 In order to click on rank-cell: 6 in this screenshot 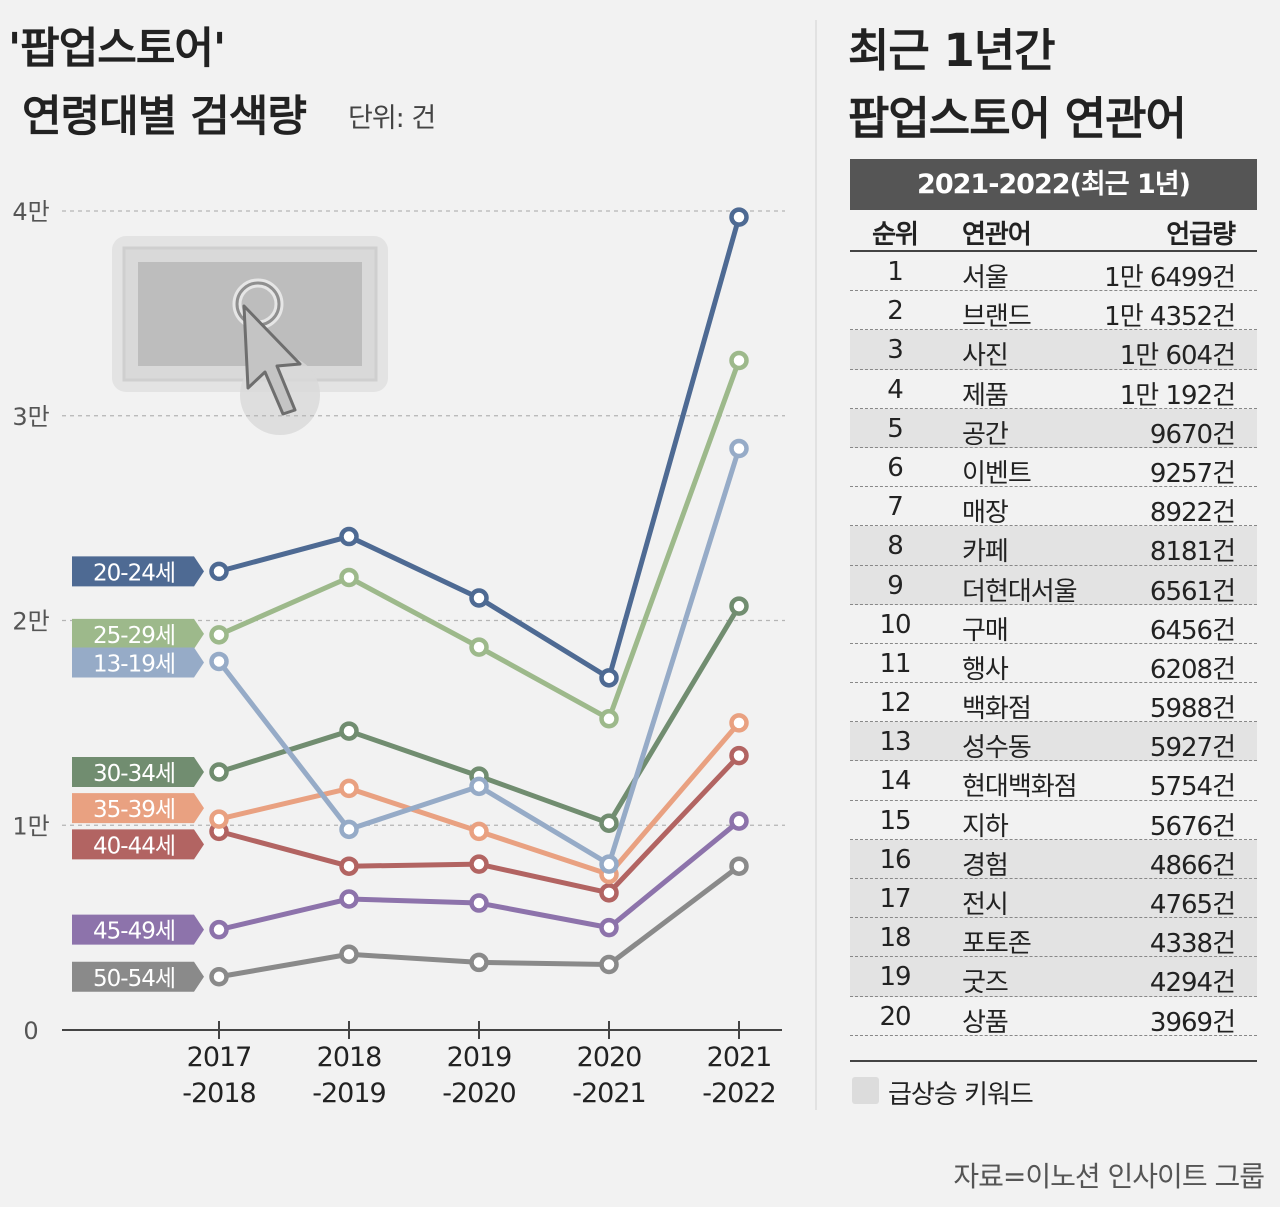, I will do `click(895, 467)`.